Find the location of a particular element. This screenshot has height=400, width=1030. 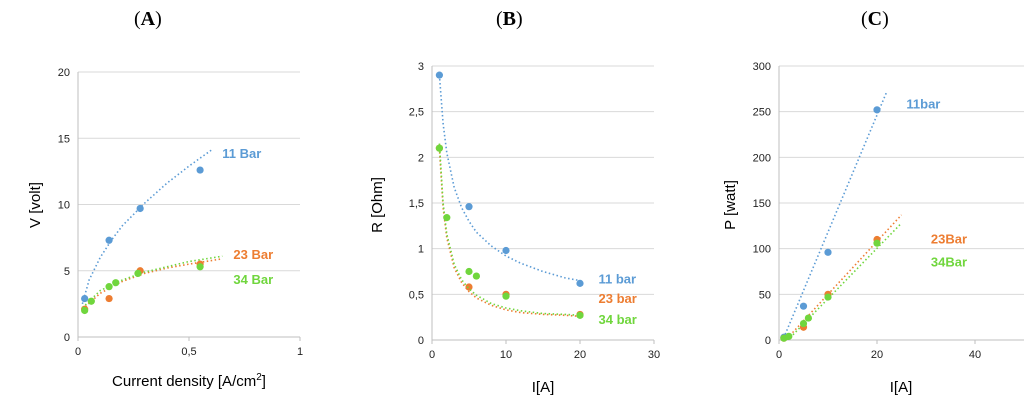

y-tick-label-c: 250 is located at coordinates (762, 113).